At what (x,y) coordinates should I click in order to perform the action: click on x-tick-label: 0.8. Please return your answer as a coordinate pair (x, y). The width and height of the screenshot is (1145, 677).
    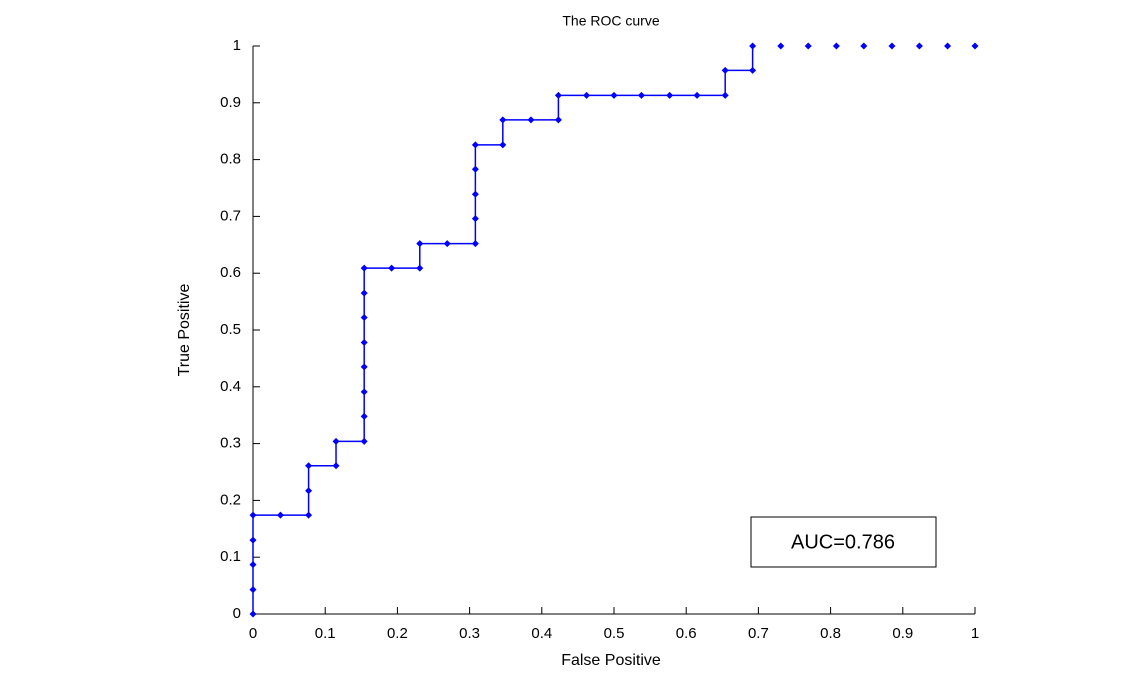
    Looking at the image, I should click on (830, 633).